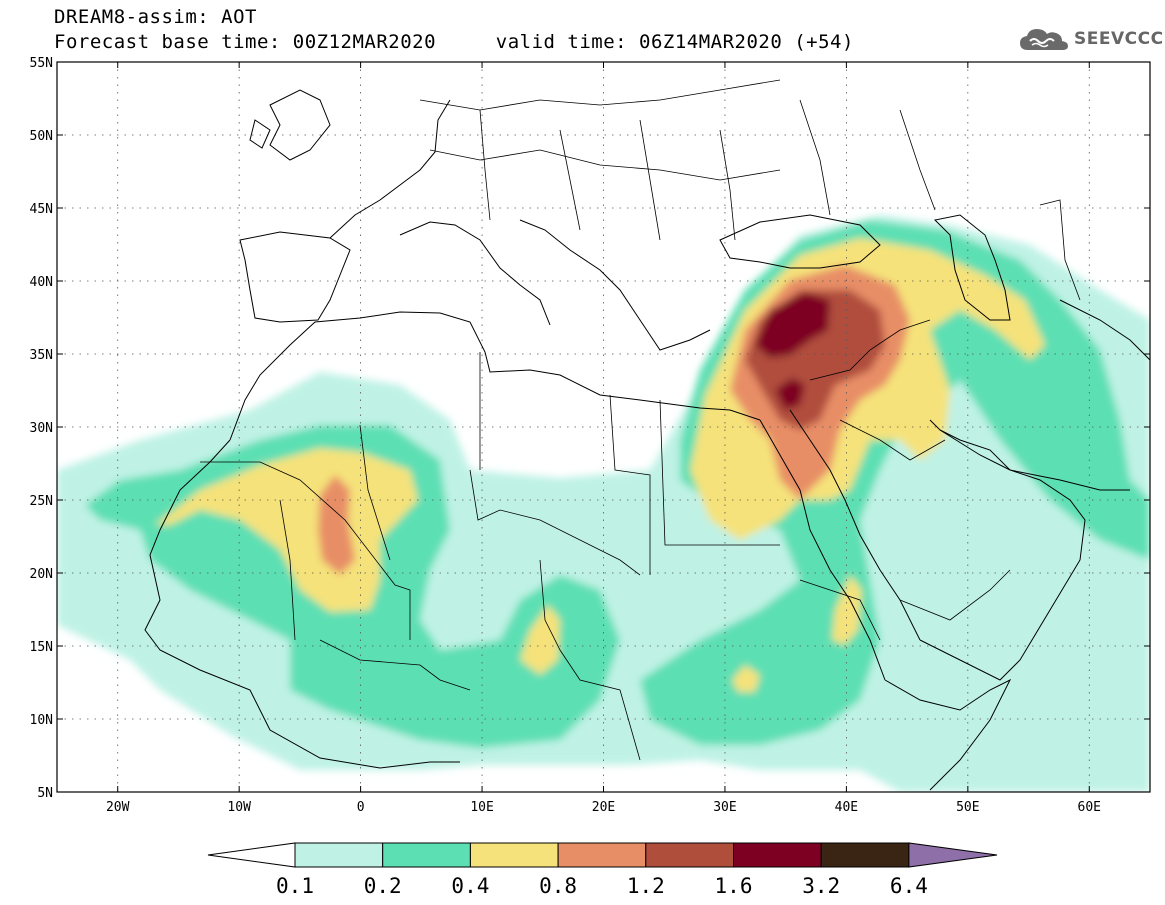  I want to click on lon-tick-label: 60E, so click(1089, 807).